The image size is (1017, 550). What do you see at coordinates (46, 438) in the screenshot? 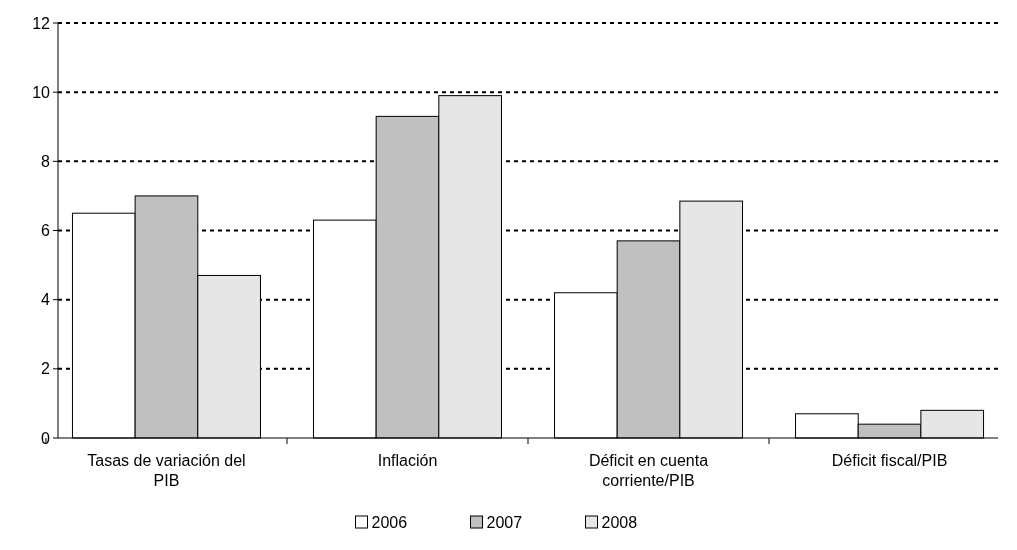
I see `y-tick-label: 0` at bounding box center [46, 438].